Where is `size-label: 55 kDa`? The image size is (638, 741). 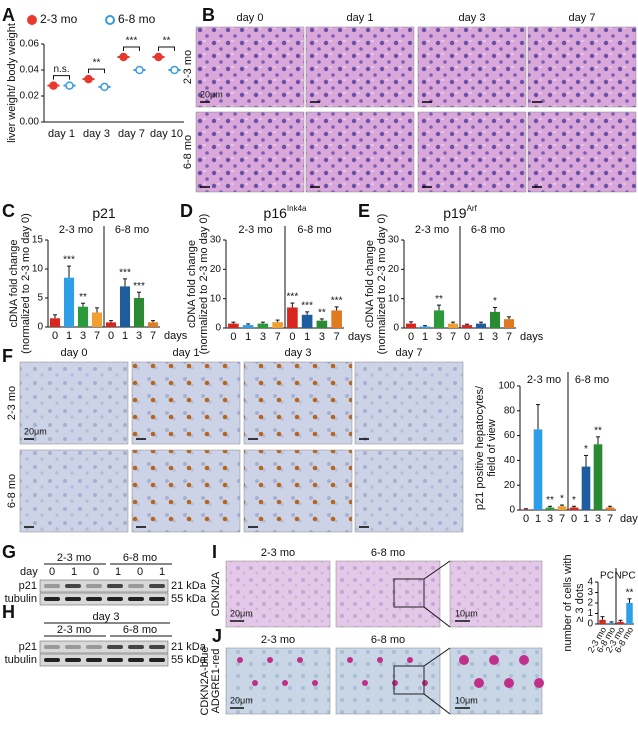 size-label: 55 kDa is located at coordinates (189, 599).